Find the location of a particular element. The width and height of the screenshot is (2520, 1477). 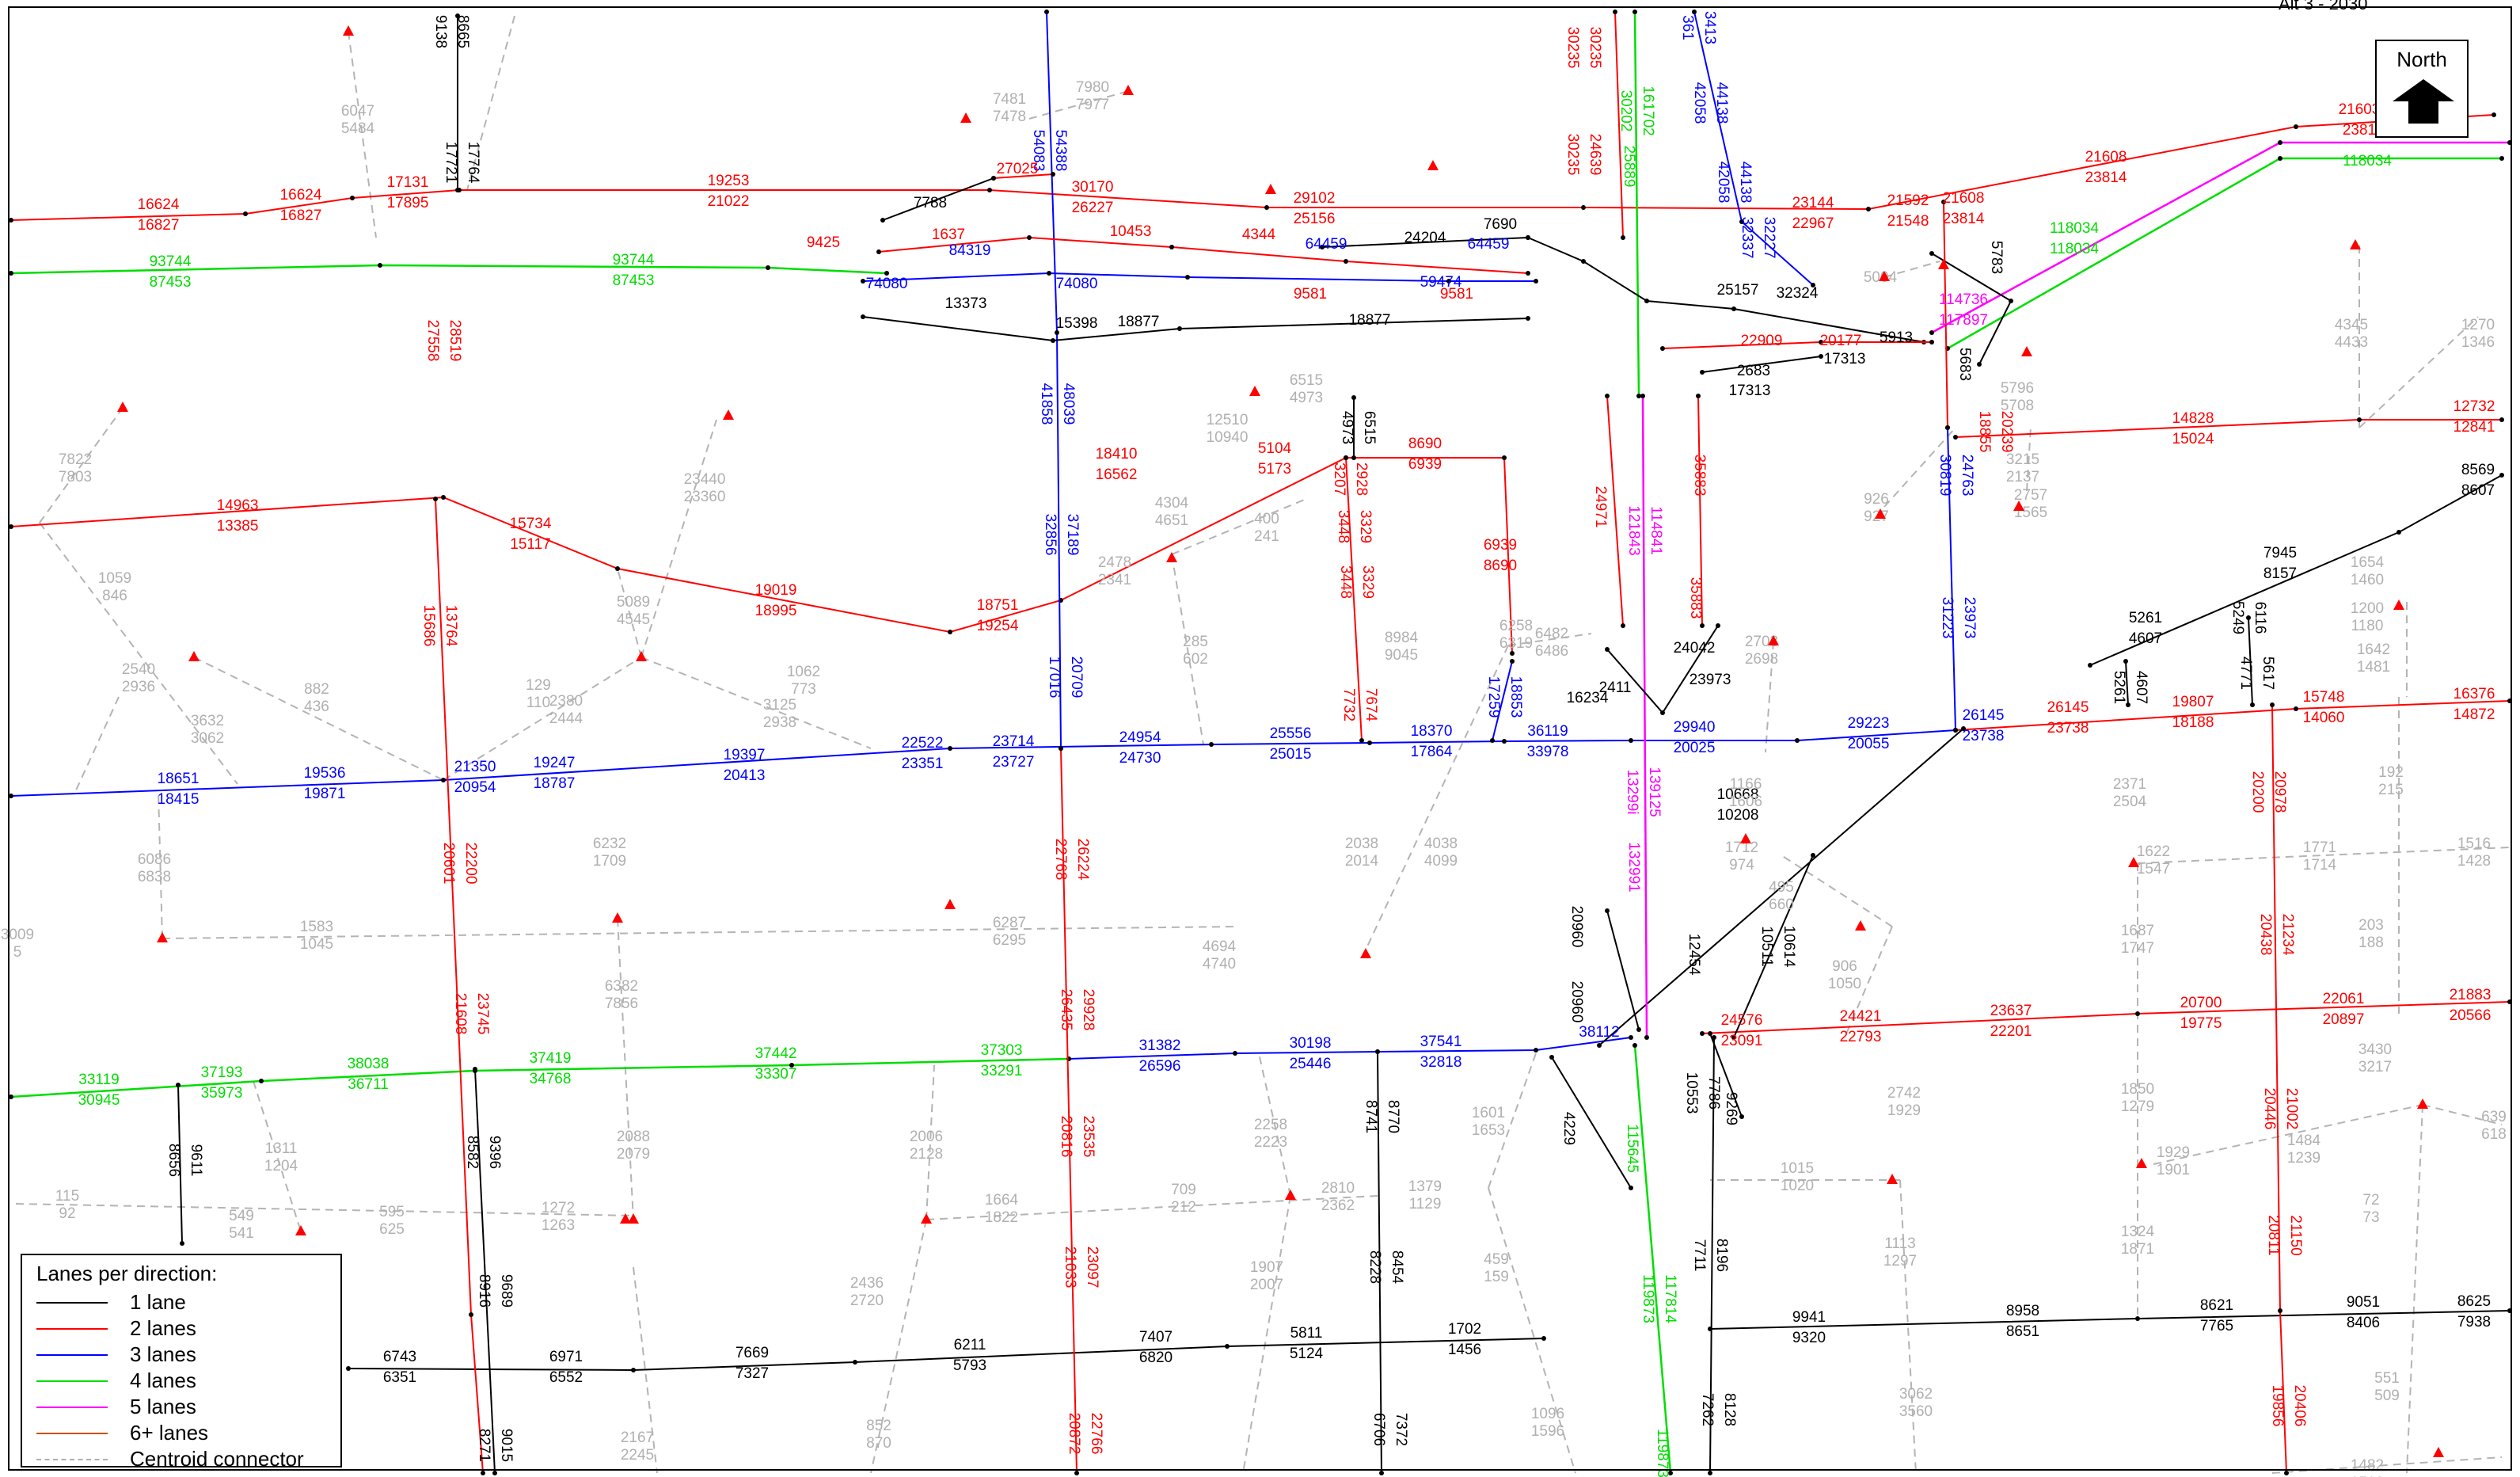

volume-label-forward: 20872 is located at coordinates (1074, 1434).